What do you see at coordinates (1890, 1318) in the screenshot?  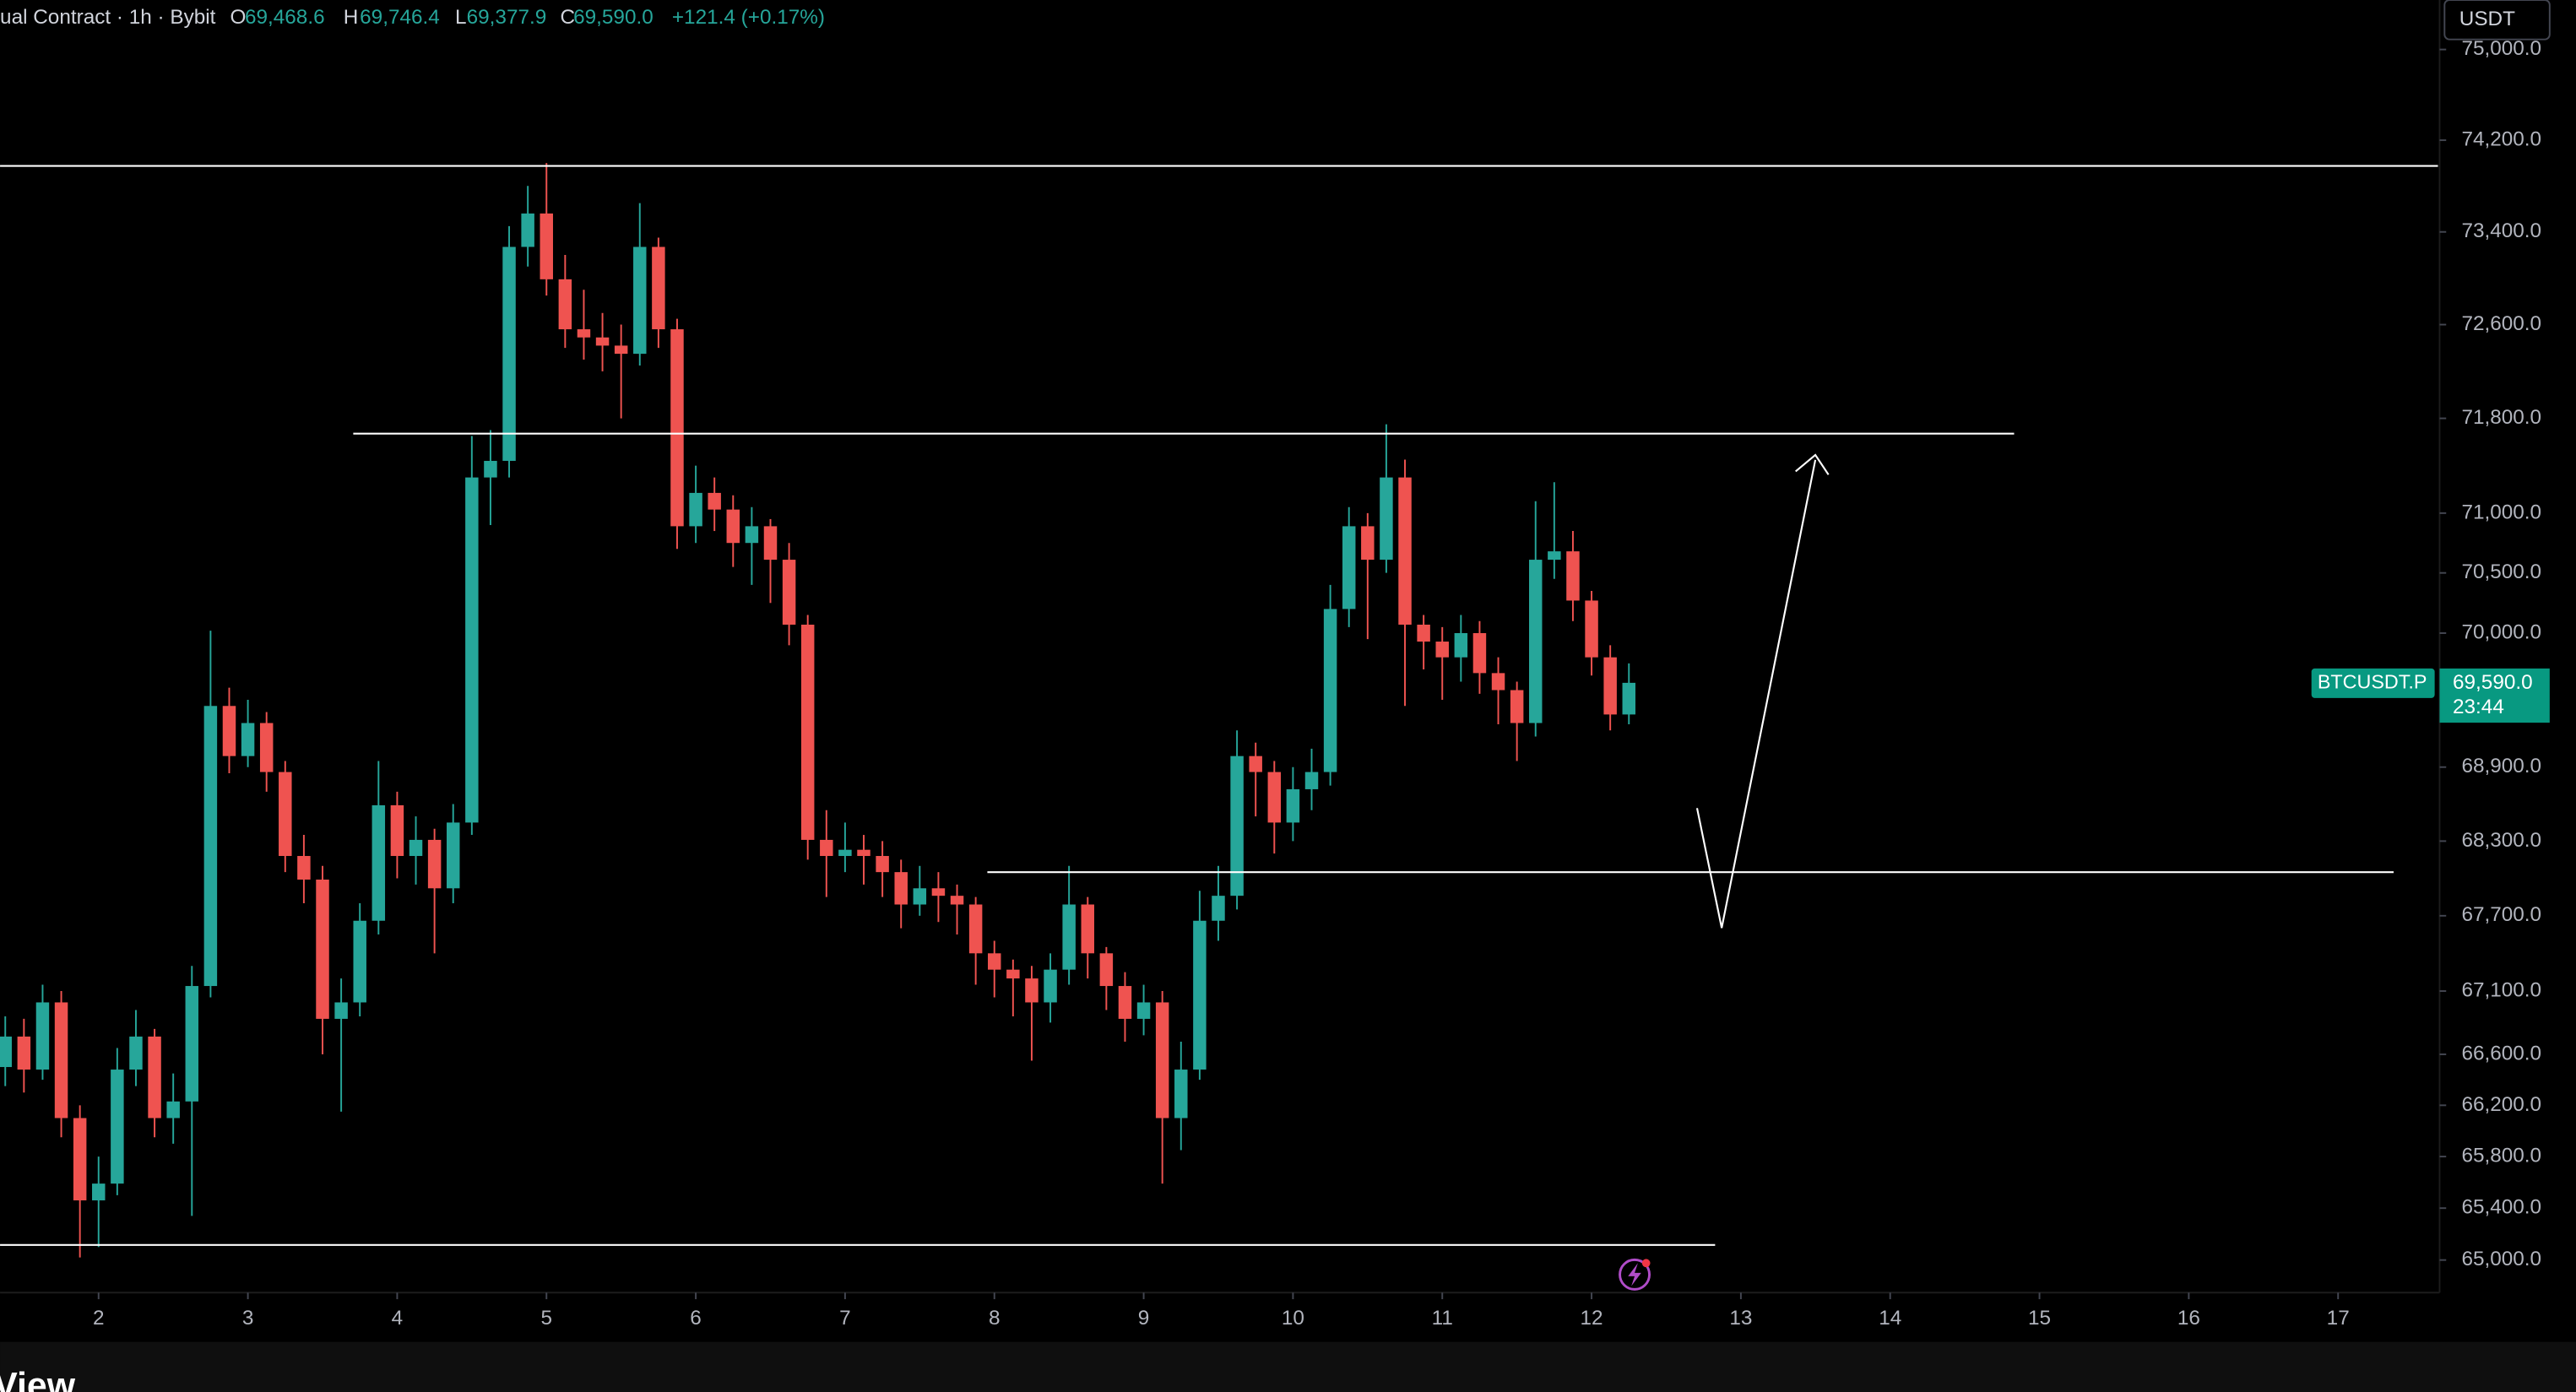 I see `x-tick-label: 14` at bounding box center [1890, 1318].